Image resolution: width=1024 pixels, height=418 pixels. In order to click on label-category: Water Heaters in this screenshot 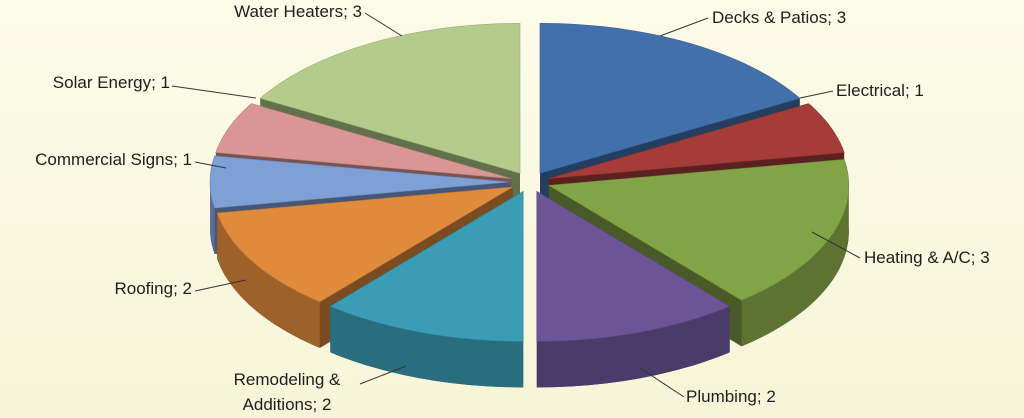, I will do `click(289, 11)`.